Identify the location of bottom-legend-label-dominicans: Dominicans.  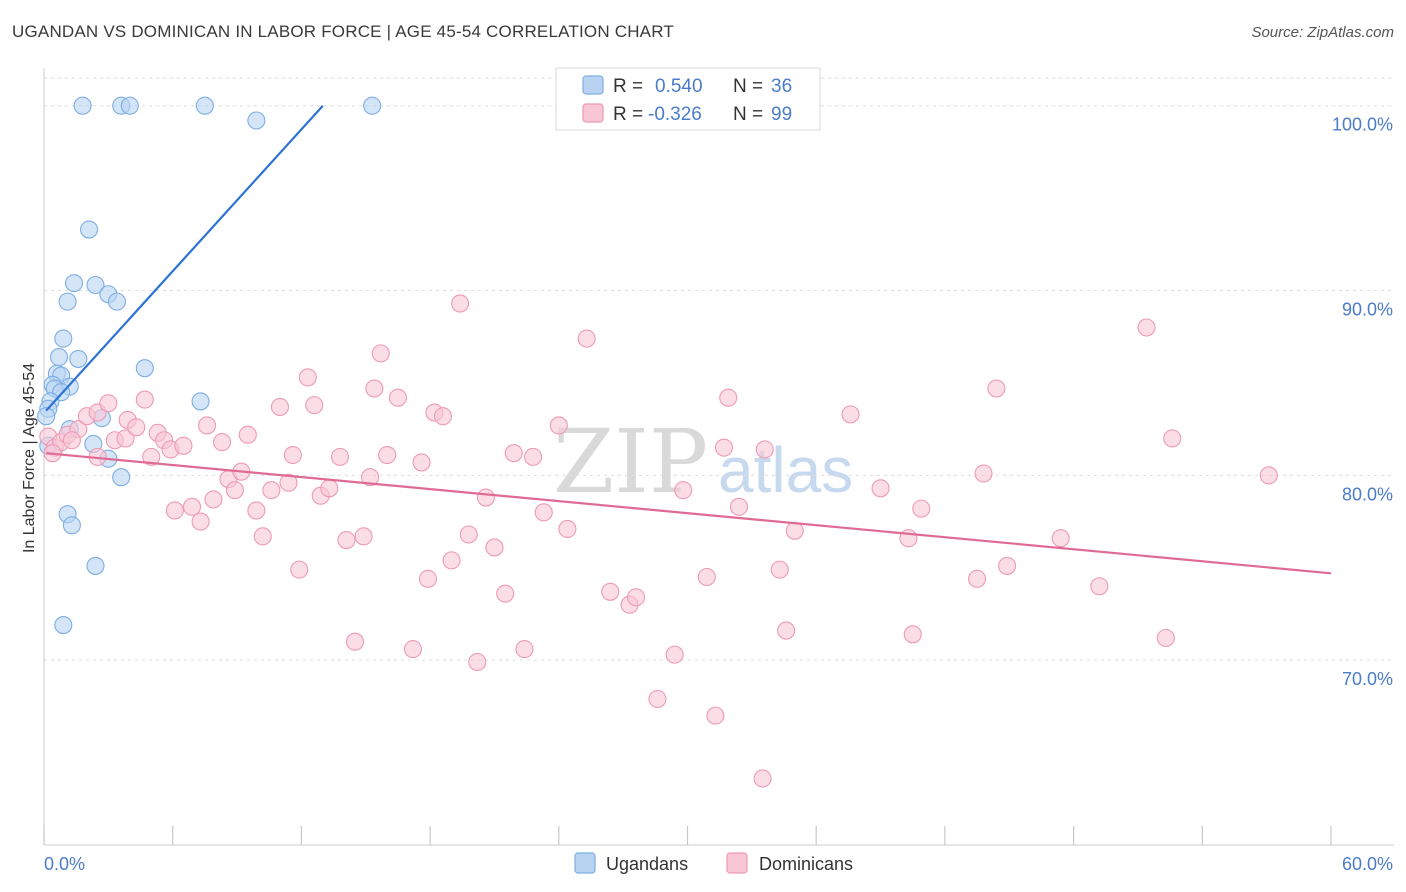
(806, 864).